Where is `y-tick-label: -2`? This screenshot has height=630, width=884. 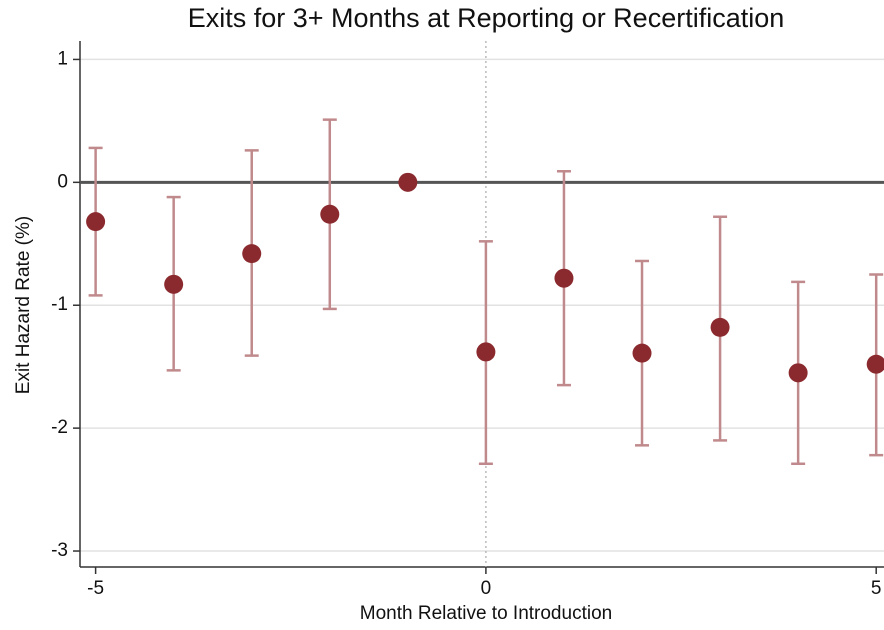
y-tick-label: -2 is located at coordinates (59, 427).